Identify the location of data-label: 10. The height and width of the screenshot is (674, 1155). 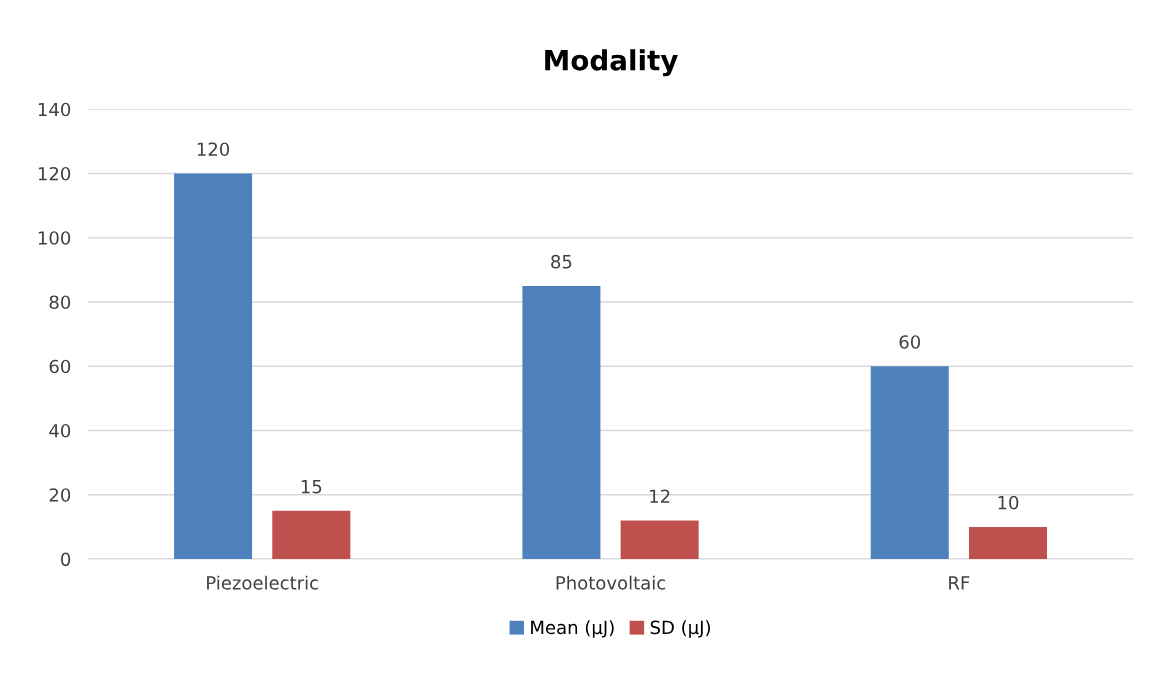
(1008, 502).